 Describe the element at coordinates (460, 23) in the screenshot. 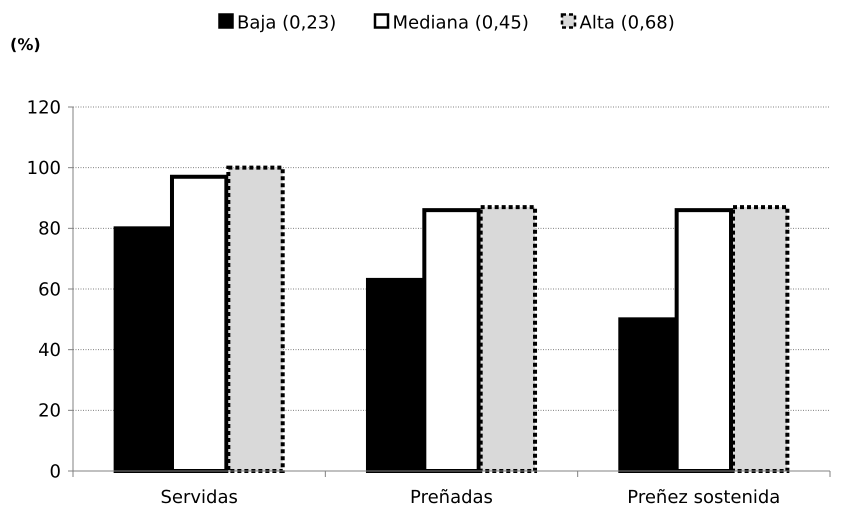

I see `legend-label: Mediana (0,45)` at that location.